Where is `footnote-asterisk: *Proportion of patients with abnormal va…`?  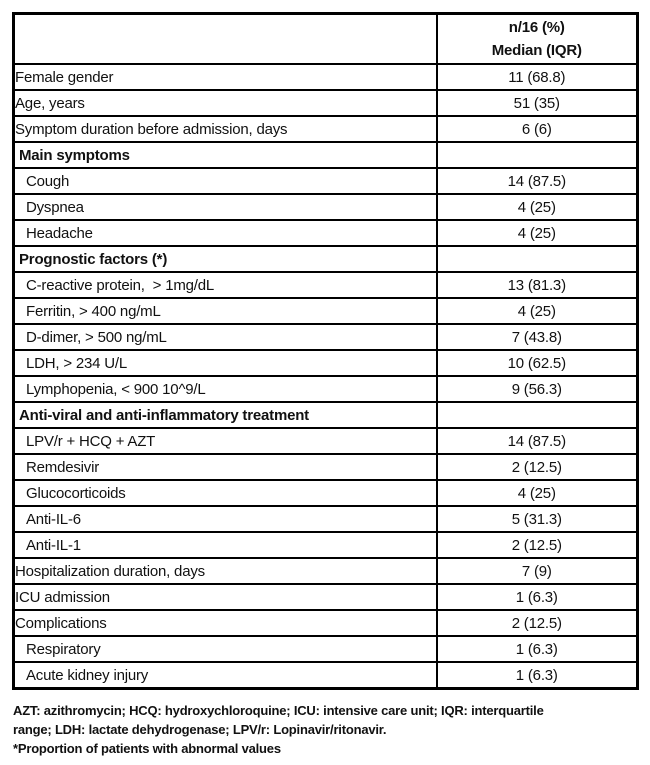
footnote-asterisk: *Proportion of patients with abnormal va… is located at coordinates (147, 748).